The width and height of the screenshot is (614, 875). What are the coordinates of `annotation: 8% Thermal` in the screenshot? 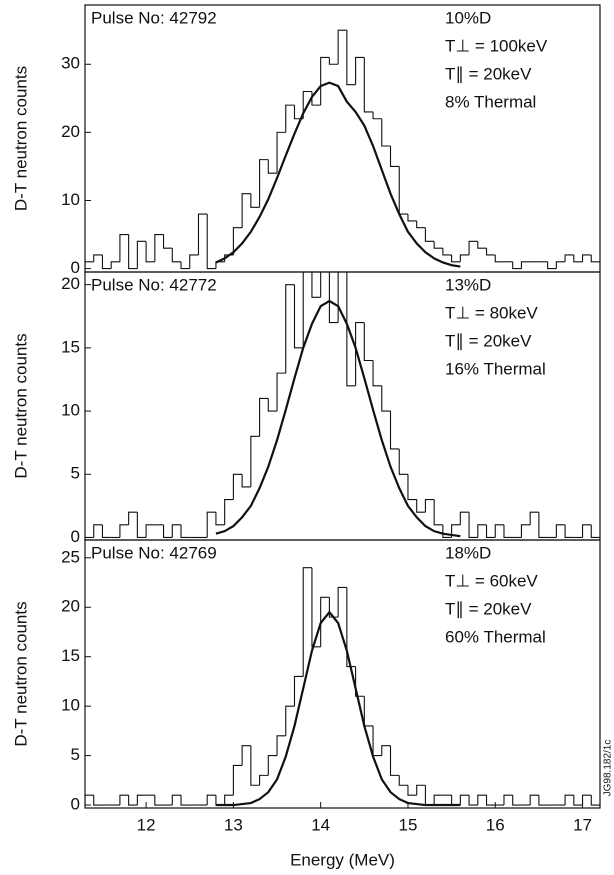 It's located at (490, 101).